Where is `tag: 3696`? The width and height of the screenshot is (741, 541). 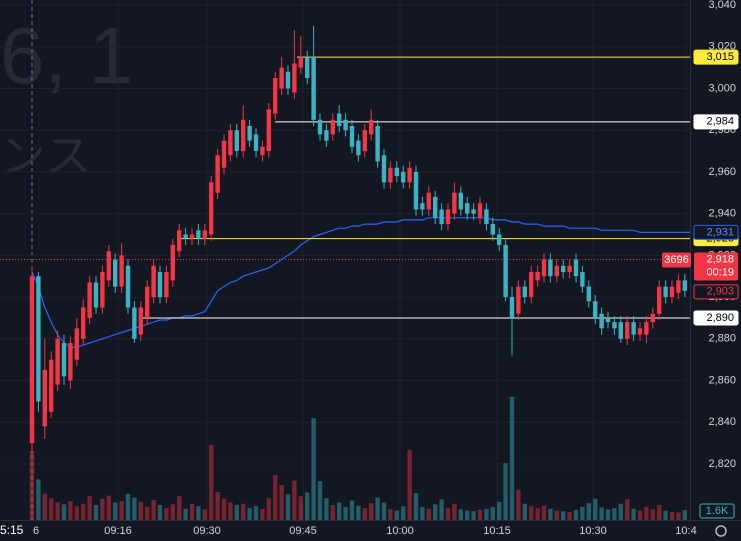 tag: 3696 is located at coordinates (676, 260).